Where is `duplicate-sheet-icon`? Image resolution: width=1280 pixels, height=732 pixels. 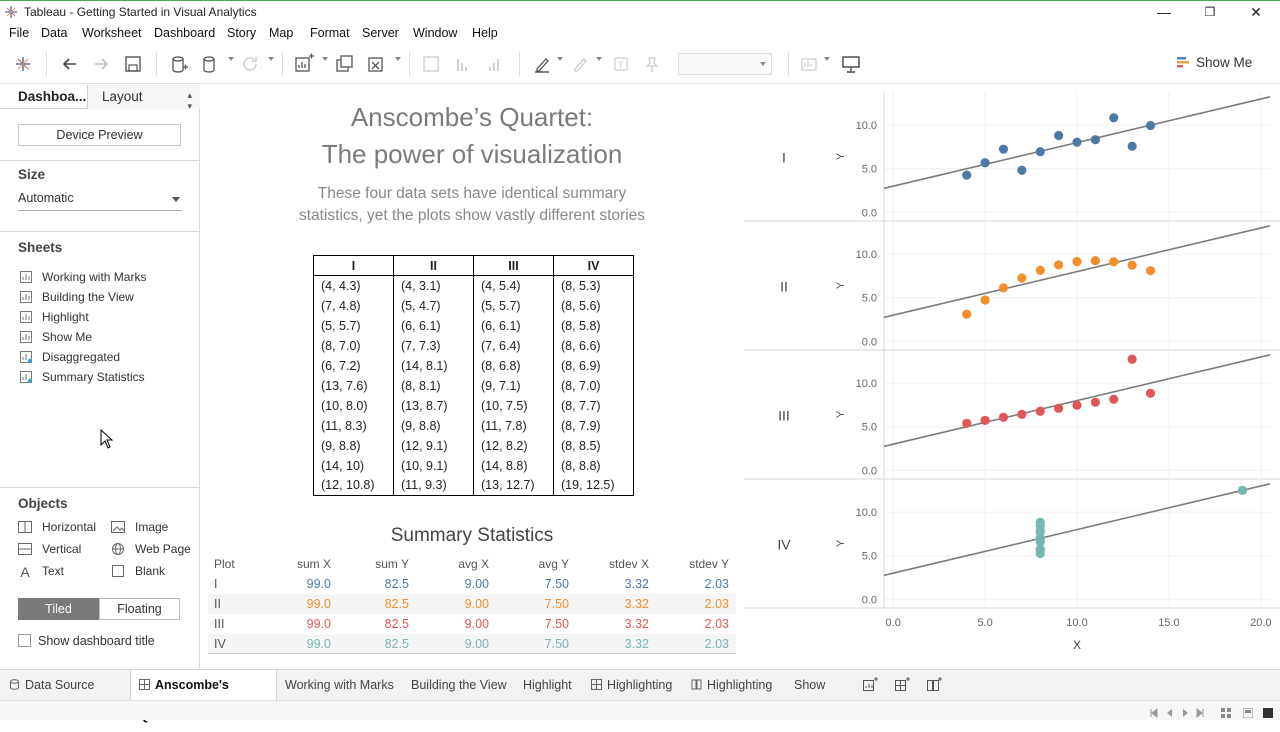 duplicate-sheet-icon is located at coordinates (345, 64).